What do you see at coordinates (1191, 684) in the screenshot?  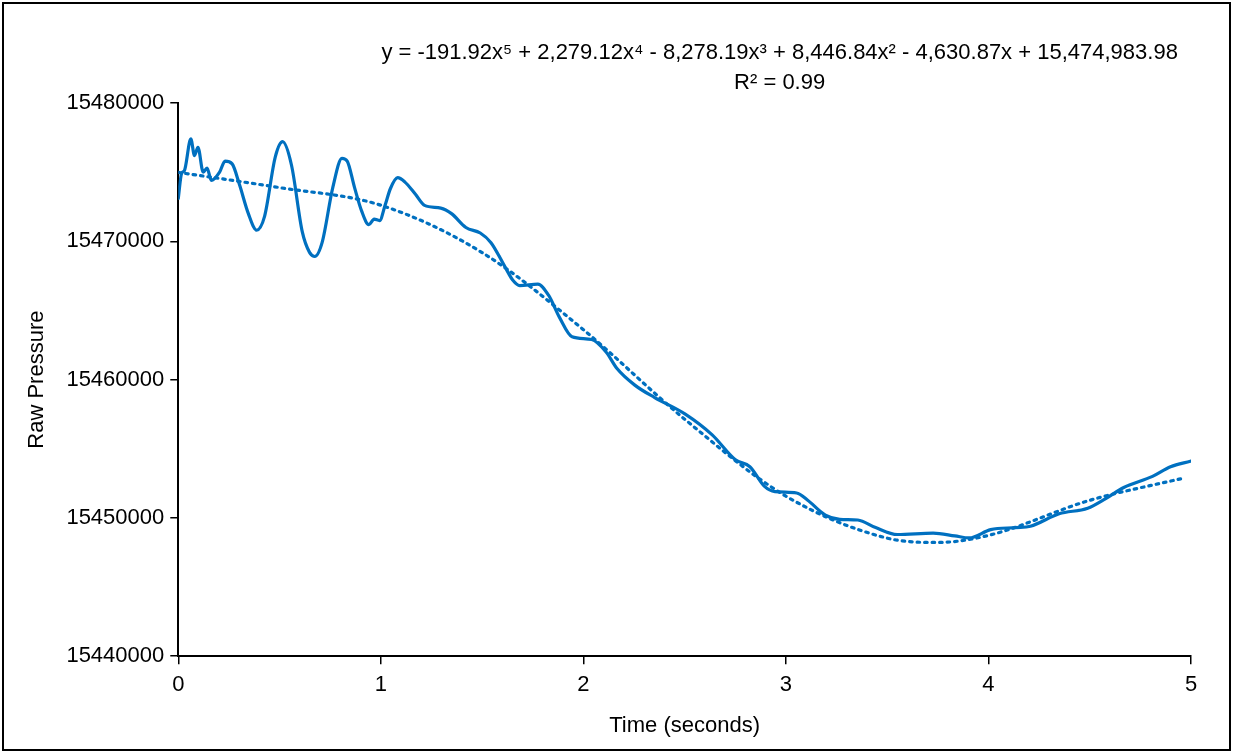 I see `x-tick-label: 5` at bounding box center [1191, 684].